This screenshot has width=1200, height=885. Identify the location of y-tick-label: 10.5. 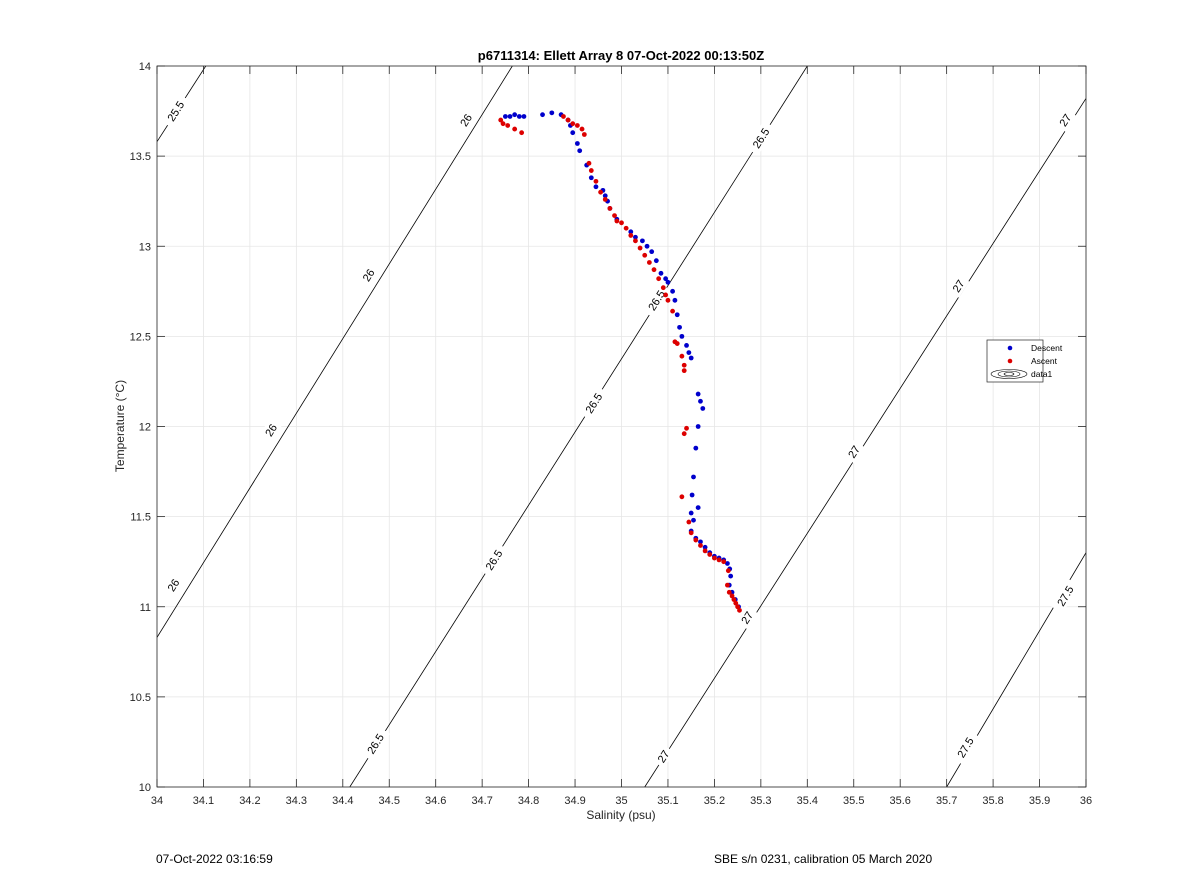
(140, 698).